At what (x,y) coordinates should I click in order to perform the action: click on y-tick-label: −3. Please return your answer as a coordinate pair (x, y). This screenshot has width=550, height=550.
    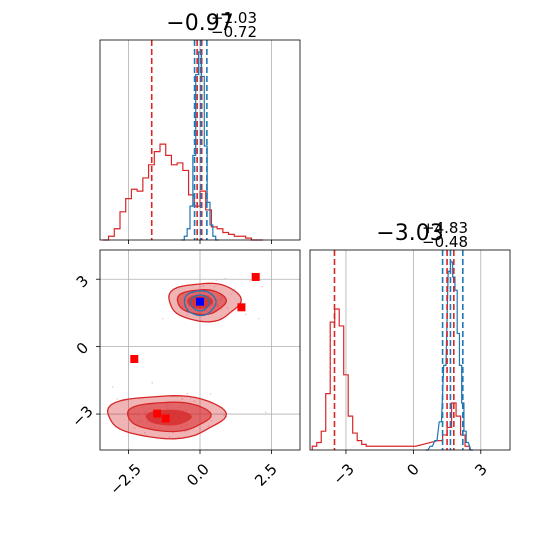
    Looking at the image, I should click on (82, 416).